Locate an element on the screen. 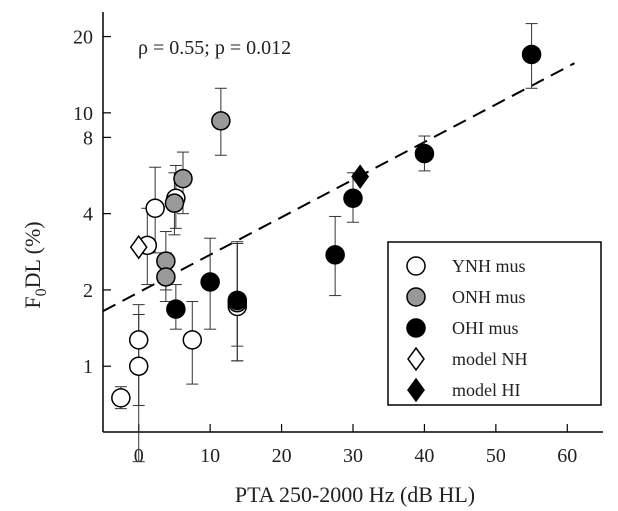 Image resolution: width=618 pixels, height=511 pixels. legend-marker-ynh-mus is located at coordinates (416, 266).